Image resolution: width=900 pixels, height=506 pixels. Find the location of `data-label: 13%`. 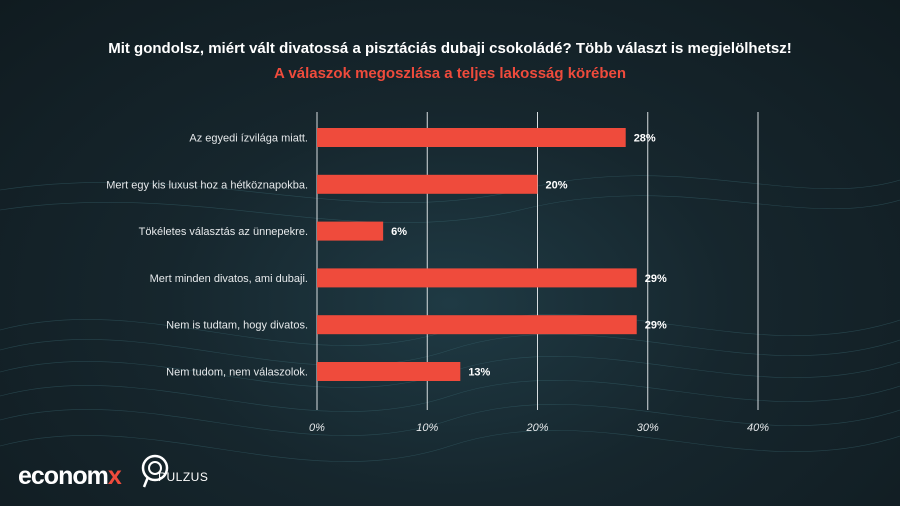

data-label: 13% is located at coordinates (479, 373).